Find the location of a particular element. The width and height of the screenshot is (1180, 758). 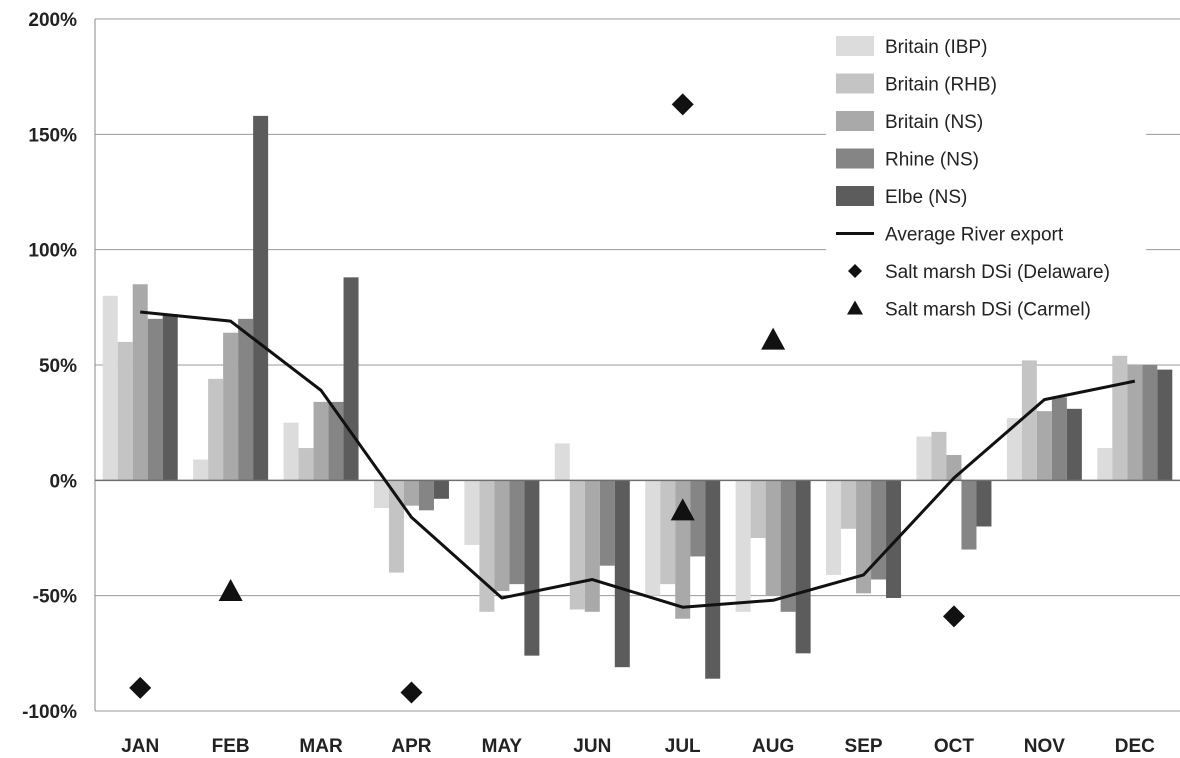

legend-label: Rhine (NS) is located at coordinates (932, 160).